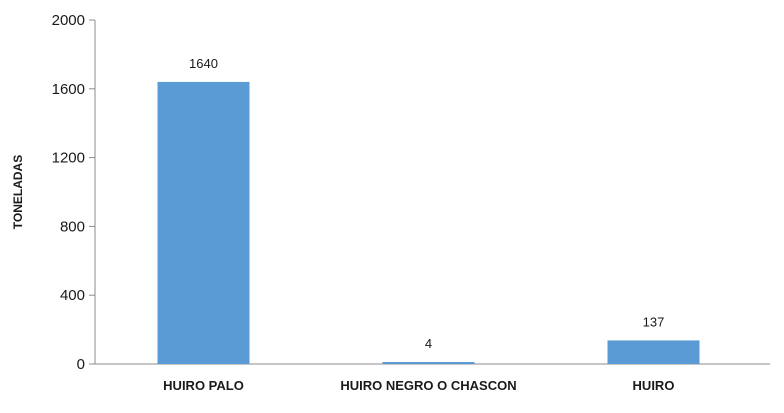 Image resolution: width=784 pixels, height=413 pixels. What do you see at coordinates (68, 89) in the screenshot?
I see `y-tick-label: 1600` at bounding box center [68, 89].